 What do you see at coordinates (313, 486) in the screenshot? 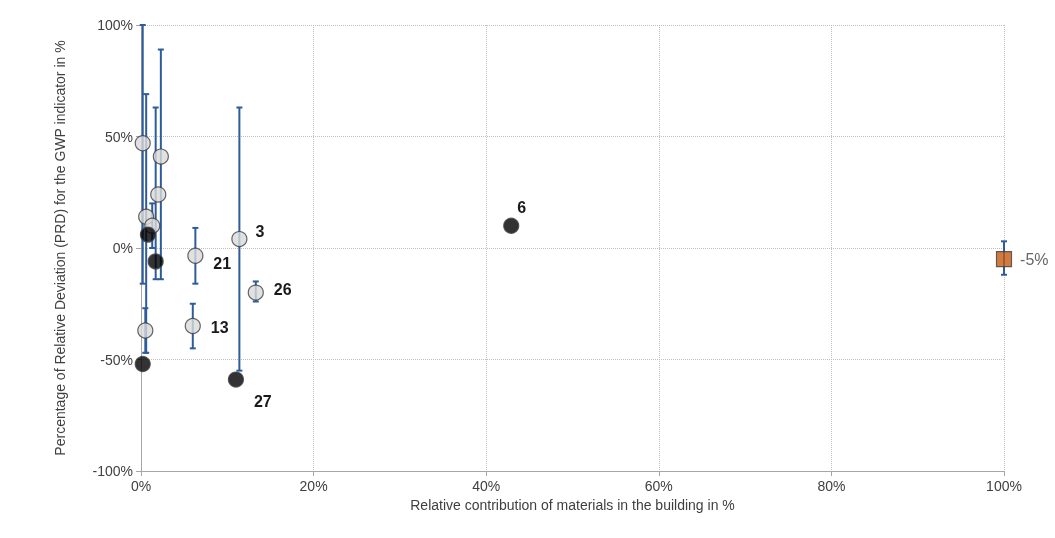
I see `x-tick-label: 20%` at bounding box center [313, 486].